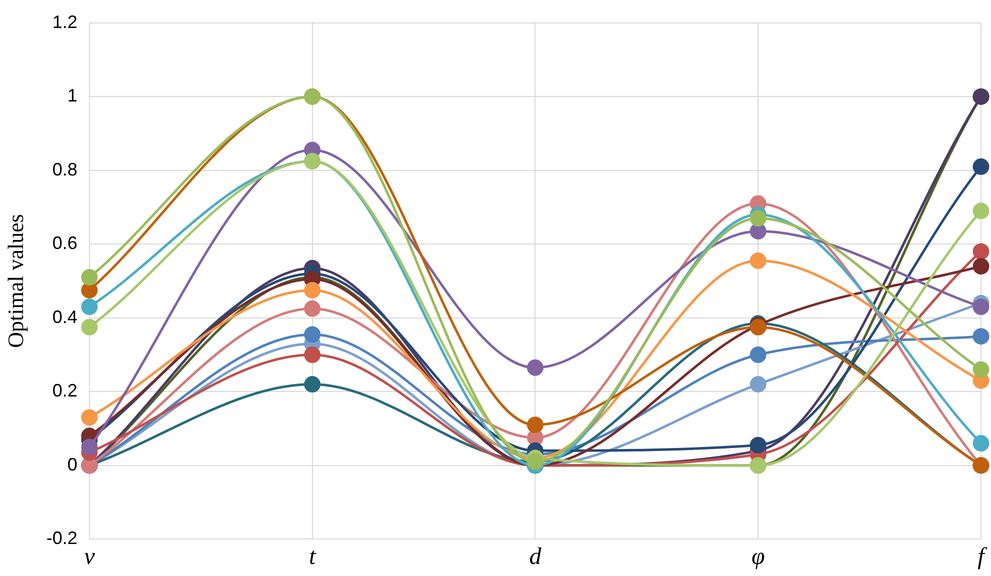  Describe the element at coordinates (65, 243) in the screenshot. I see `y-tick-label: 0.6` at that location.